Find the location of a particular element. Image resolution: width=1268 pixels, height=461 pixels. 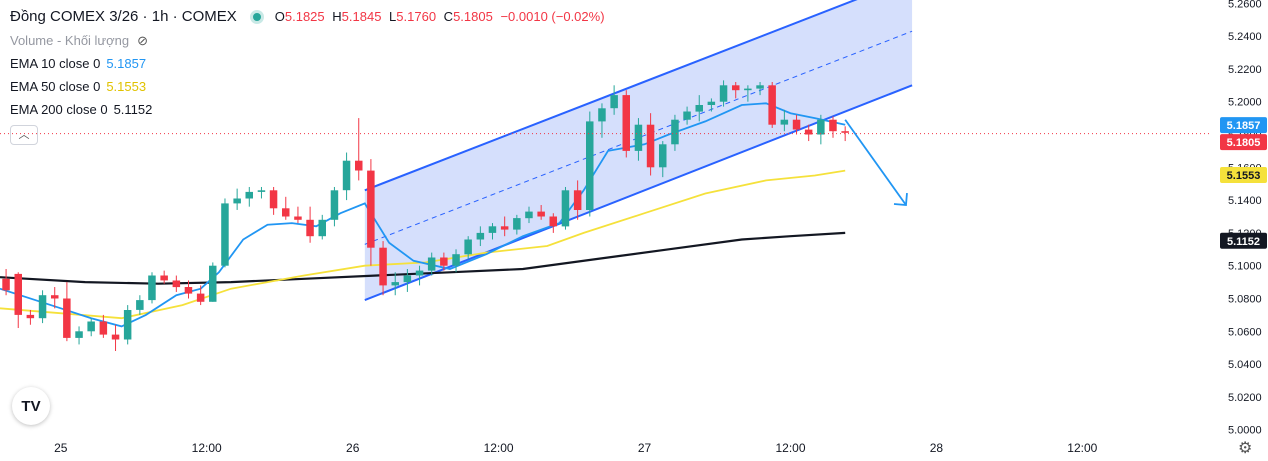

time-tick-label: 28 is located at coordinates (937, 448).